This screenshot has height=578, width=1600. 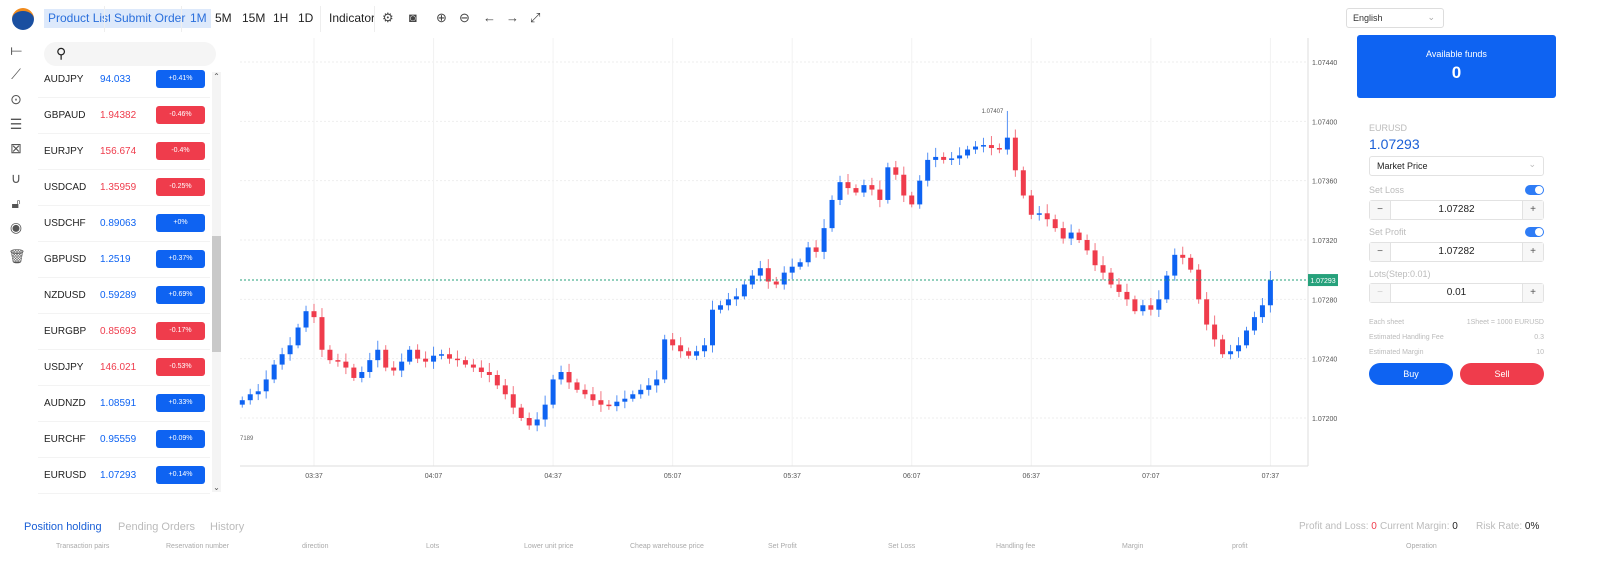 I want to click on product-list-button: Product List, so click(x=80, y=18).